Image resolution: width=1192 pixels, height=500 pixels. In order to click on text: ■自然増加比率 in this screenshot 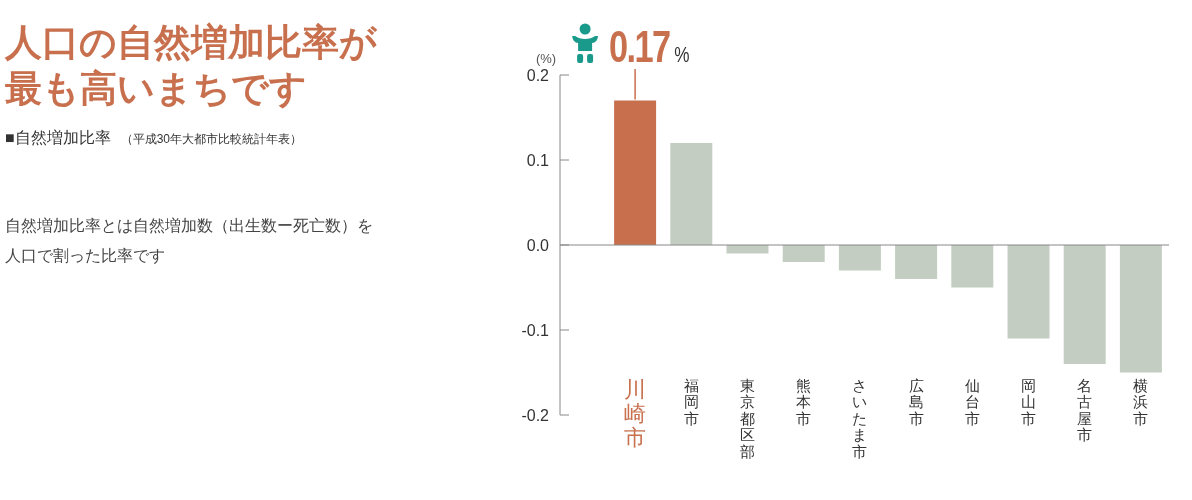, I will do `click(58, 138)`.